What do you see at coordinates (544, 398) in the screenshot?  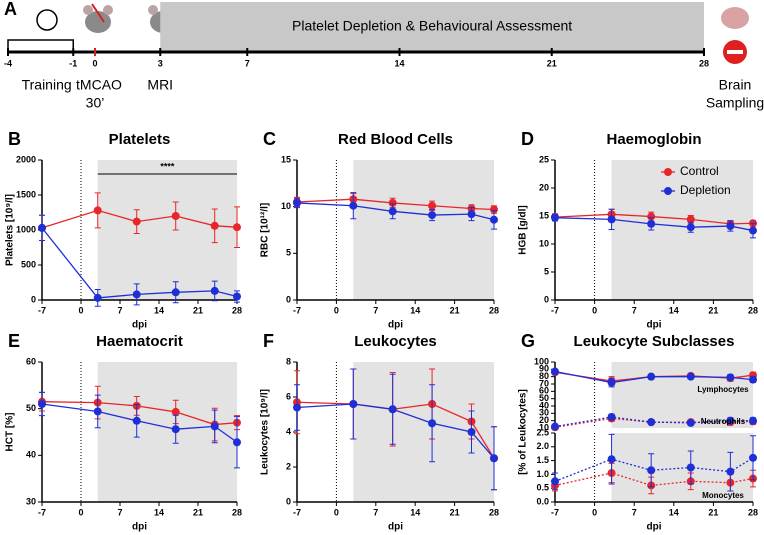 I see `y-tick-label: 50` at bounding box center [544, 398].